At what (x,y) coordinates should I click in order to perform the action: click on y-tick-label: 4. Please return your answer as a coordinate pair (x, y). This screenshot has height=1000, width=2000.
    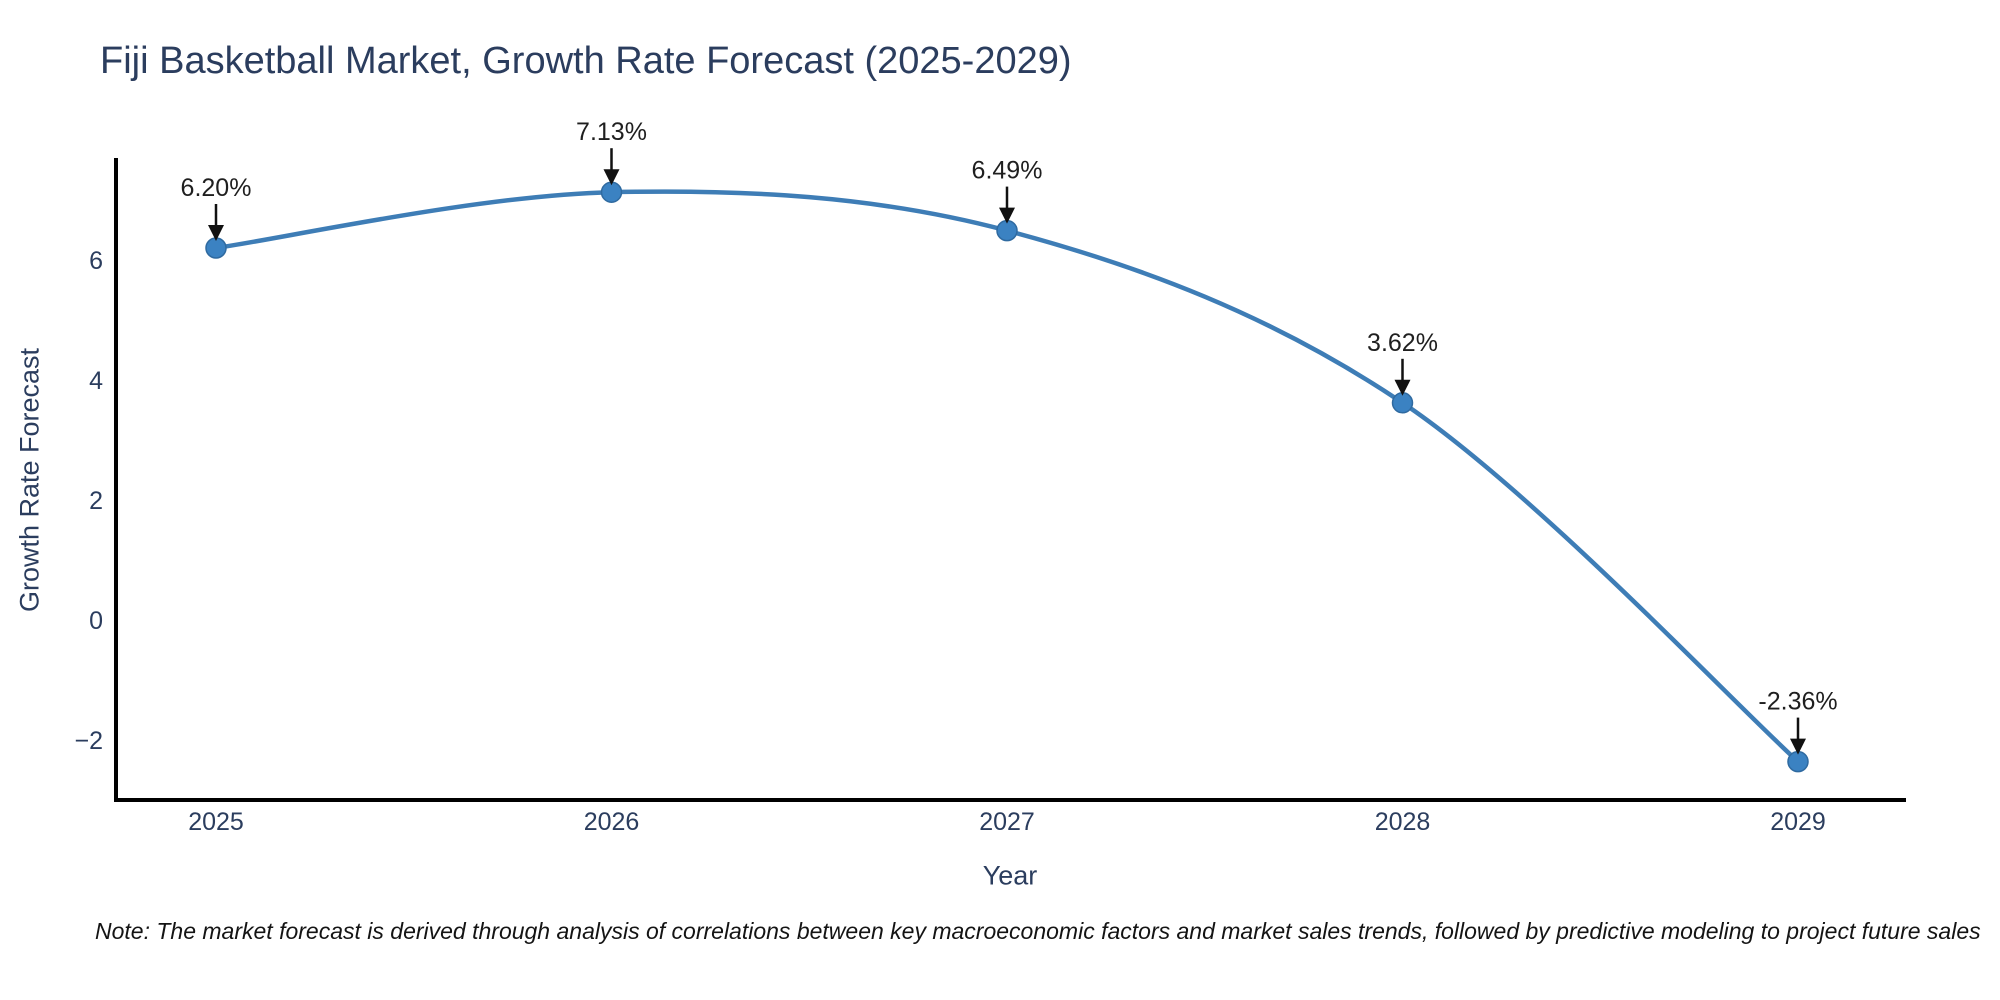
    Looking at the image, I should click on (96, 381).